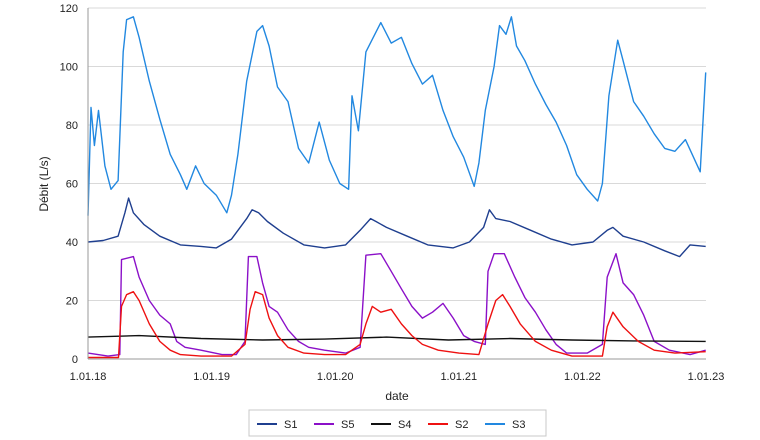 This screenshot has width=760, height=440. What do you see at coordinates (397, 396) in the screenshot?
I see `x-axis-title: date` at bounding box center [397, 396].